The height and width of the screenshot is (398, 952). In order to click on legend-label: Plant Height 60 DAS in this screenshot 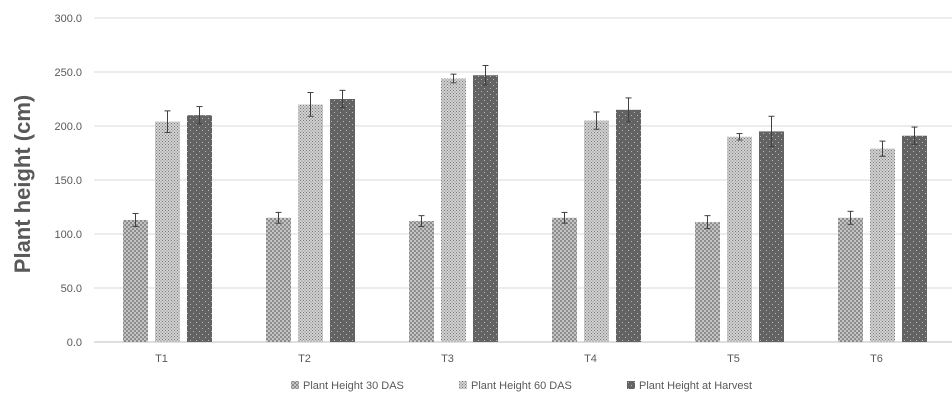, I will do `click(521, 386)`.